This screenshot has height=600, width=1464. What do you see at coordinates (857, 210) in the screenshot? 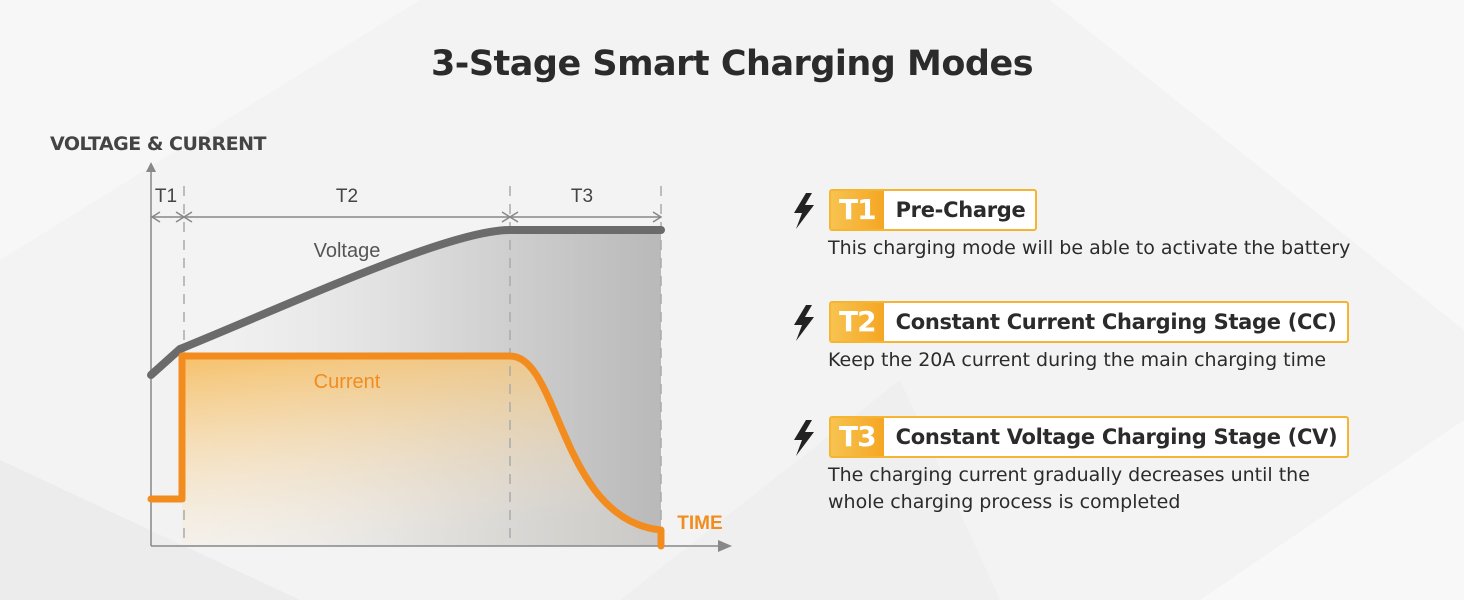
I see `stage-id: T1` at bounding box center [857, 210].